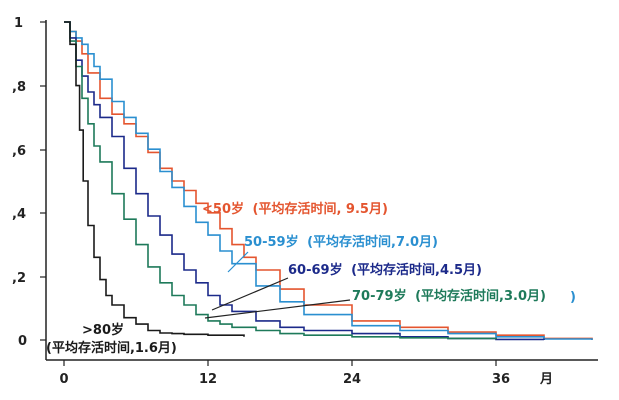 The width and height of the screenshot is (619, 400). I want to click on y-tick-label-5: 1, so click(18, 23).